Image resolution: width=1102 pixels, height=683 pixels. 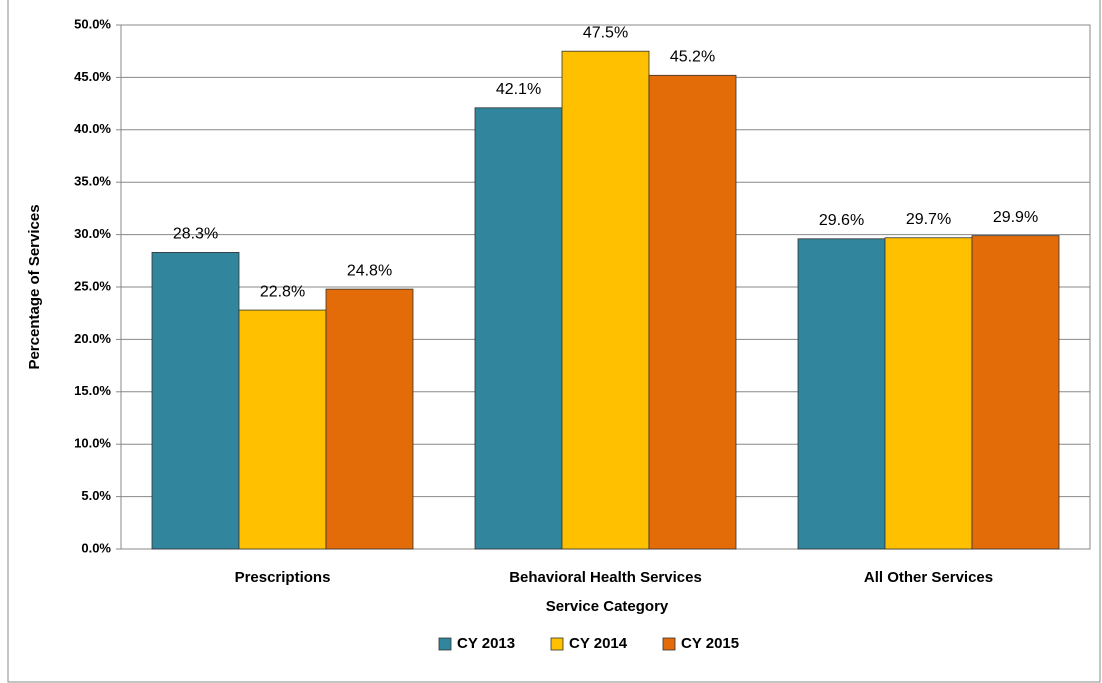 What do you see at coordinates (92, 443) in the screenshot?
I see `y-tick-label: 10.0%` at bounding box center [92, 443].